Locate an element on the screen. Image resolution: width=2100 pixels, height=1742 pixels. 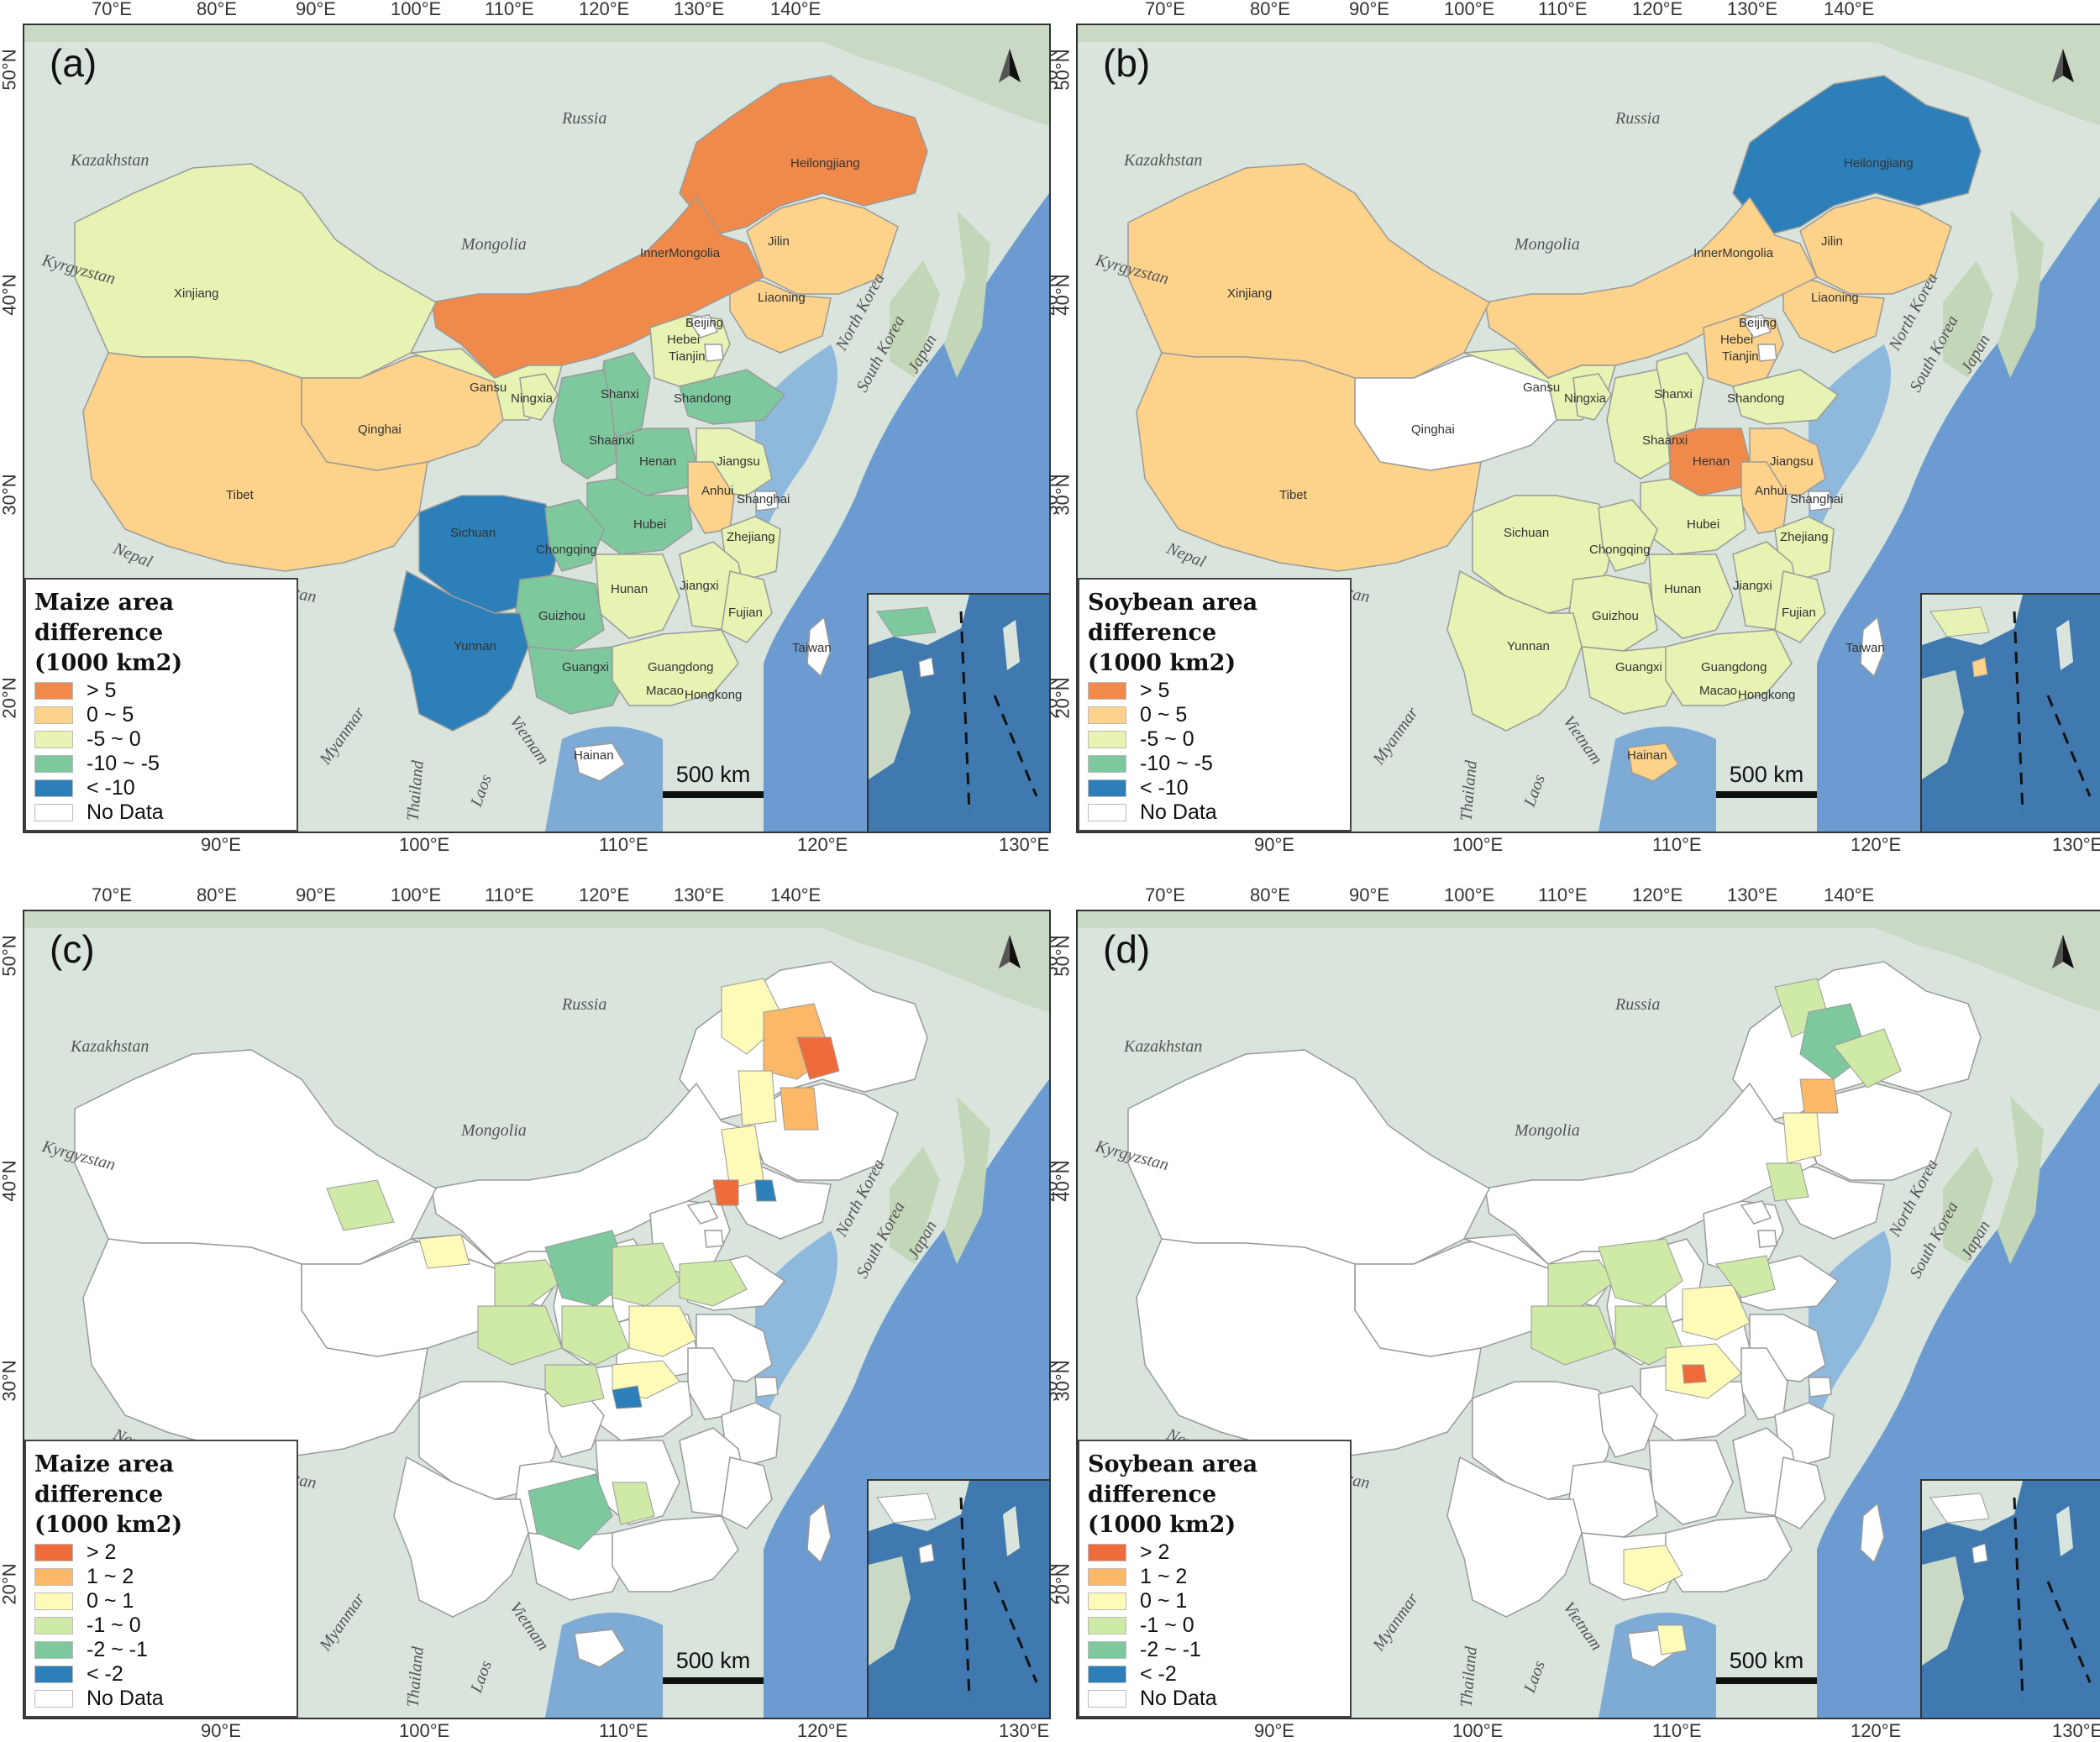
province-heilongjiang is located at coordinates (803, 155).